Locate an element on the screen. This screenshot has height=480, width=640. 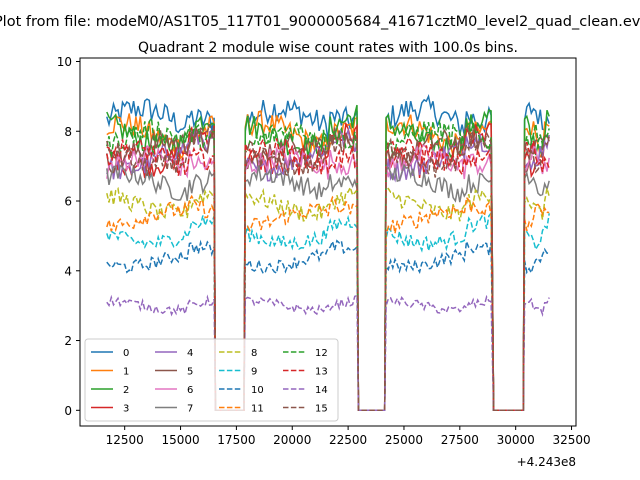
x-tick-label: 15000 is located at coordinates (180, 440).